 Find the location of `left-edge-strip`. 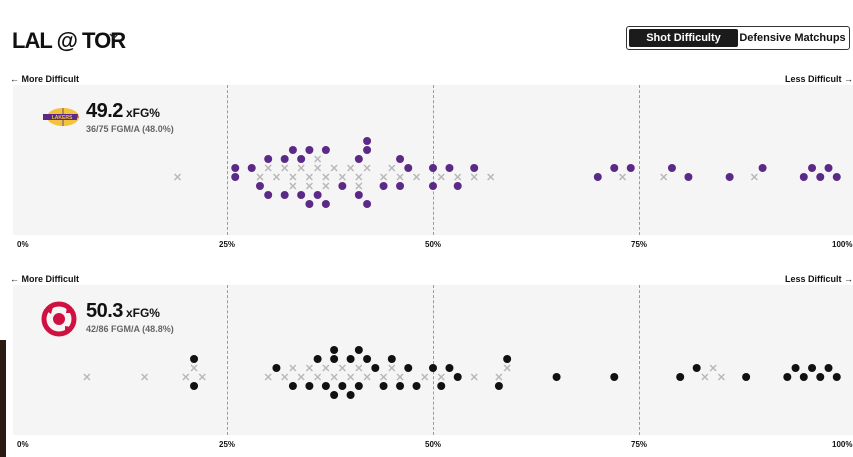

left-edge-strip is located at coordinates (4, 398).